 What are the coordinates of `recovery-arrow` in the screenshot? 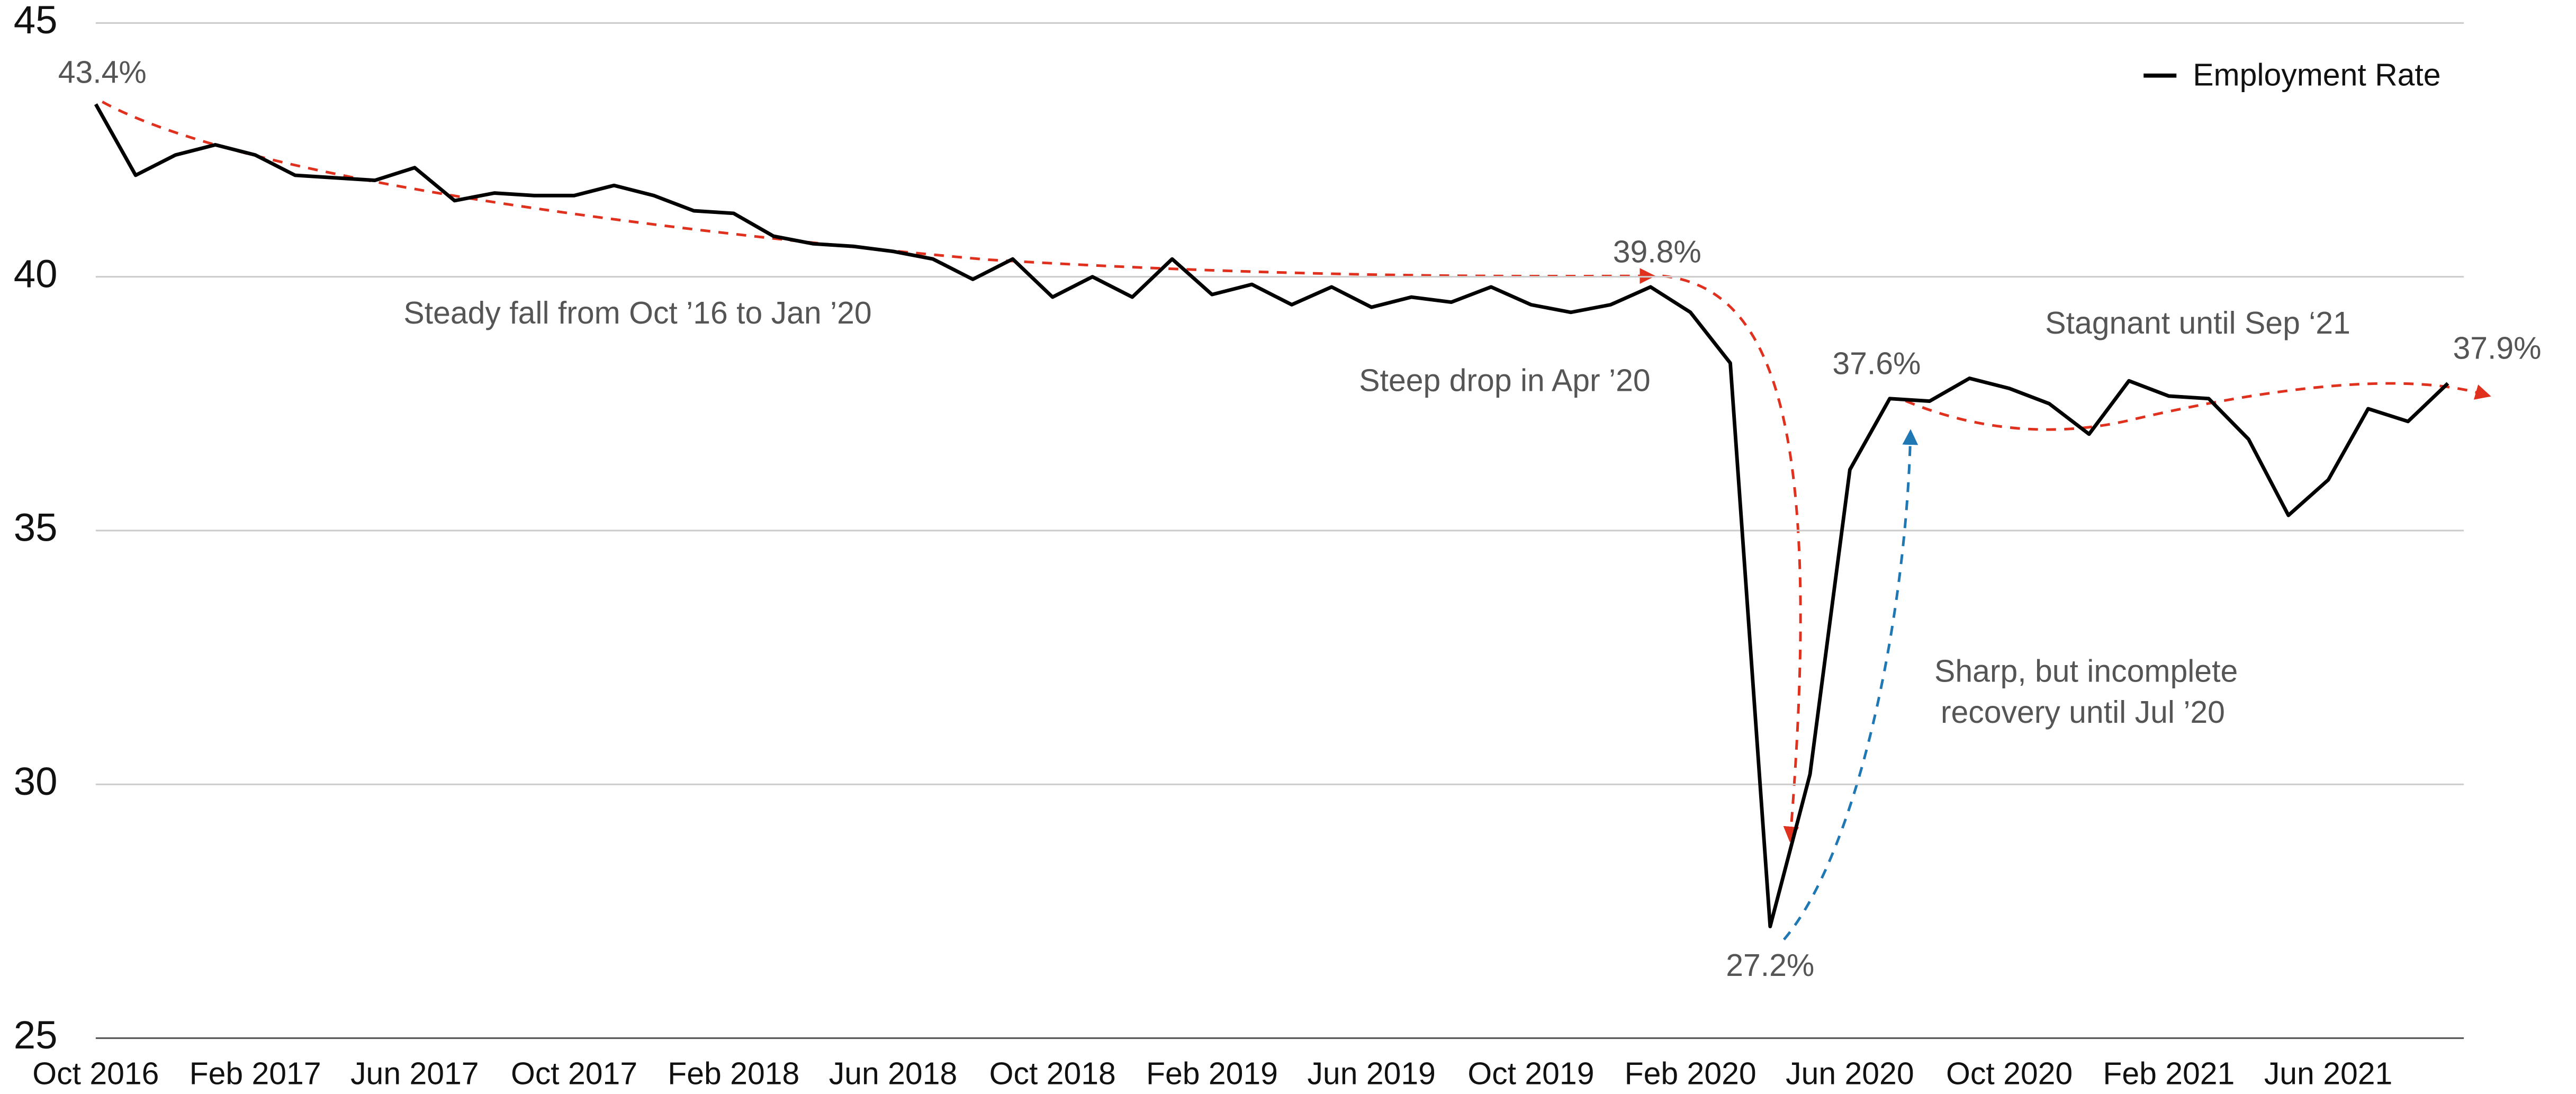 It's located at (1850, 685).